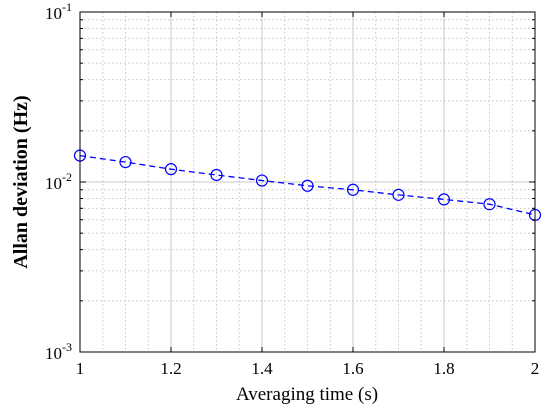 The image size is (550, 413). Describe the element at coordinates (262, 368) in the screenshot. I see `x-tick-label: 1.4` at that location.